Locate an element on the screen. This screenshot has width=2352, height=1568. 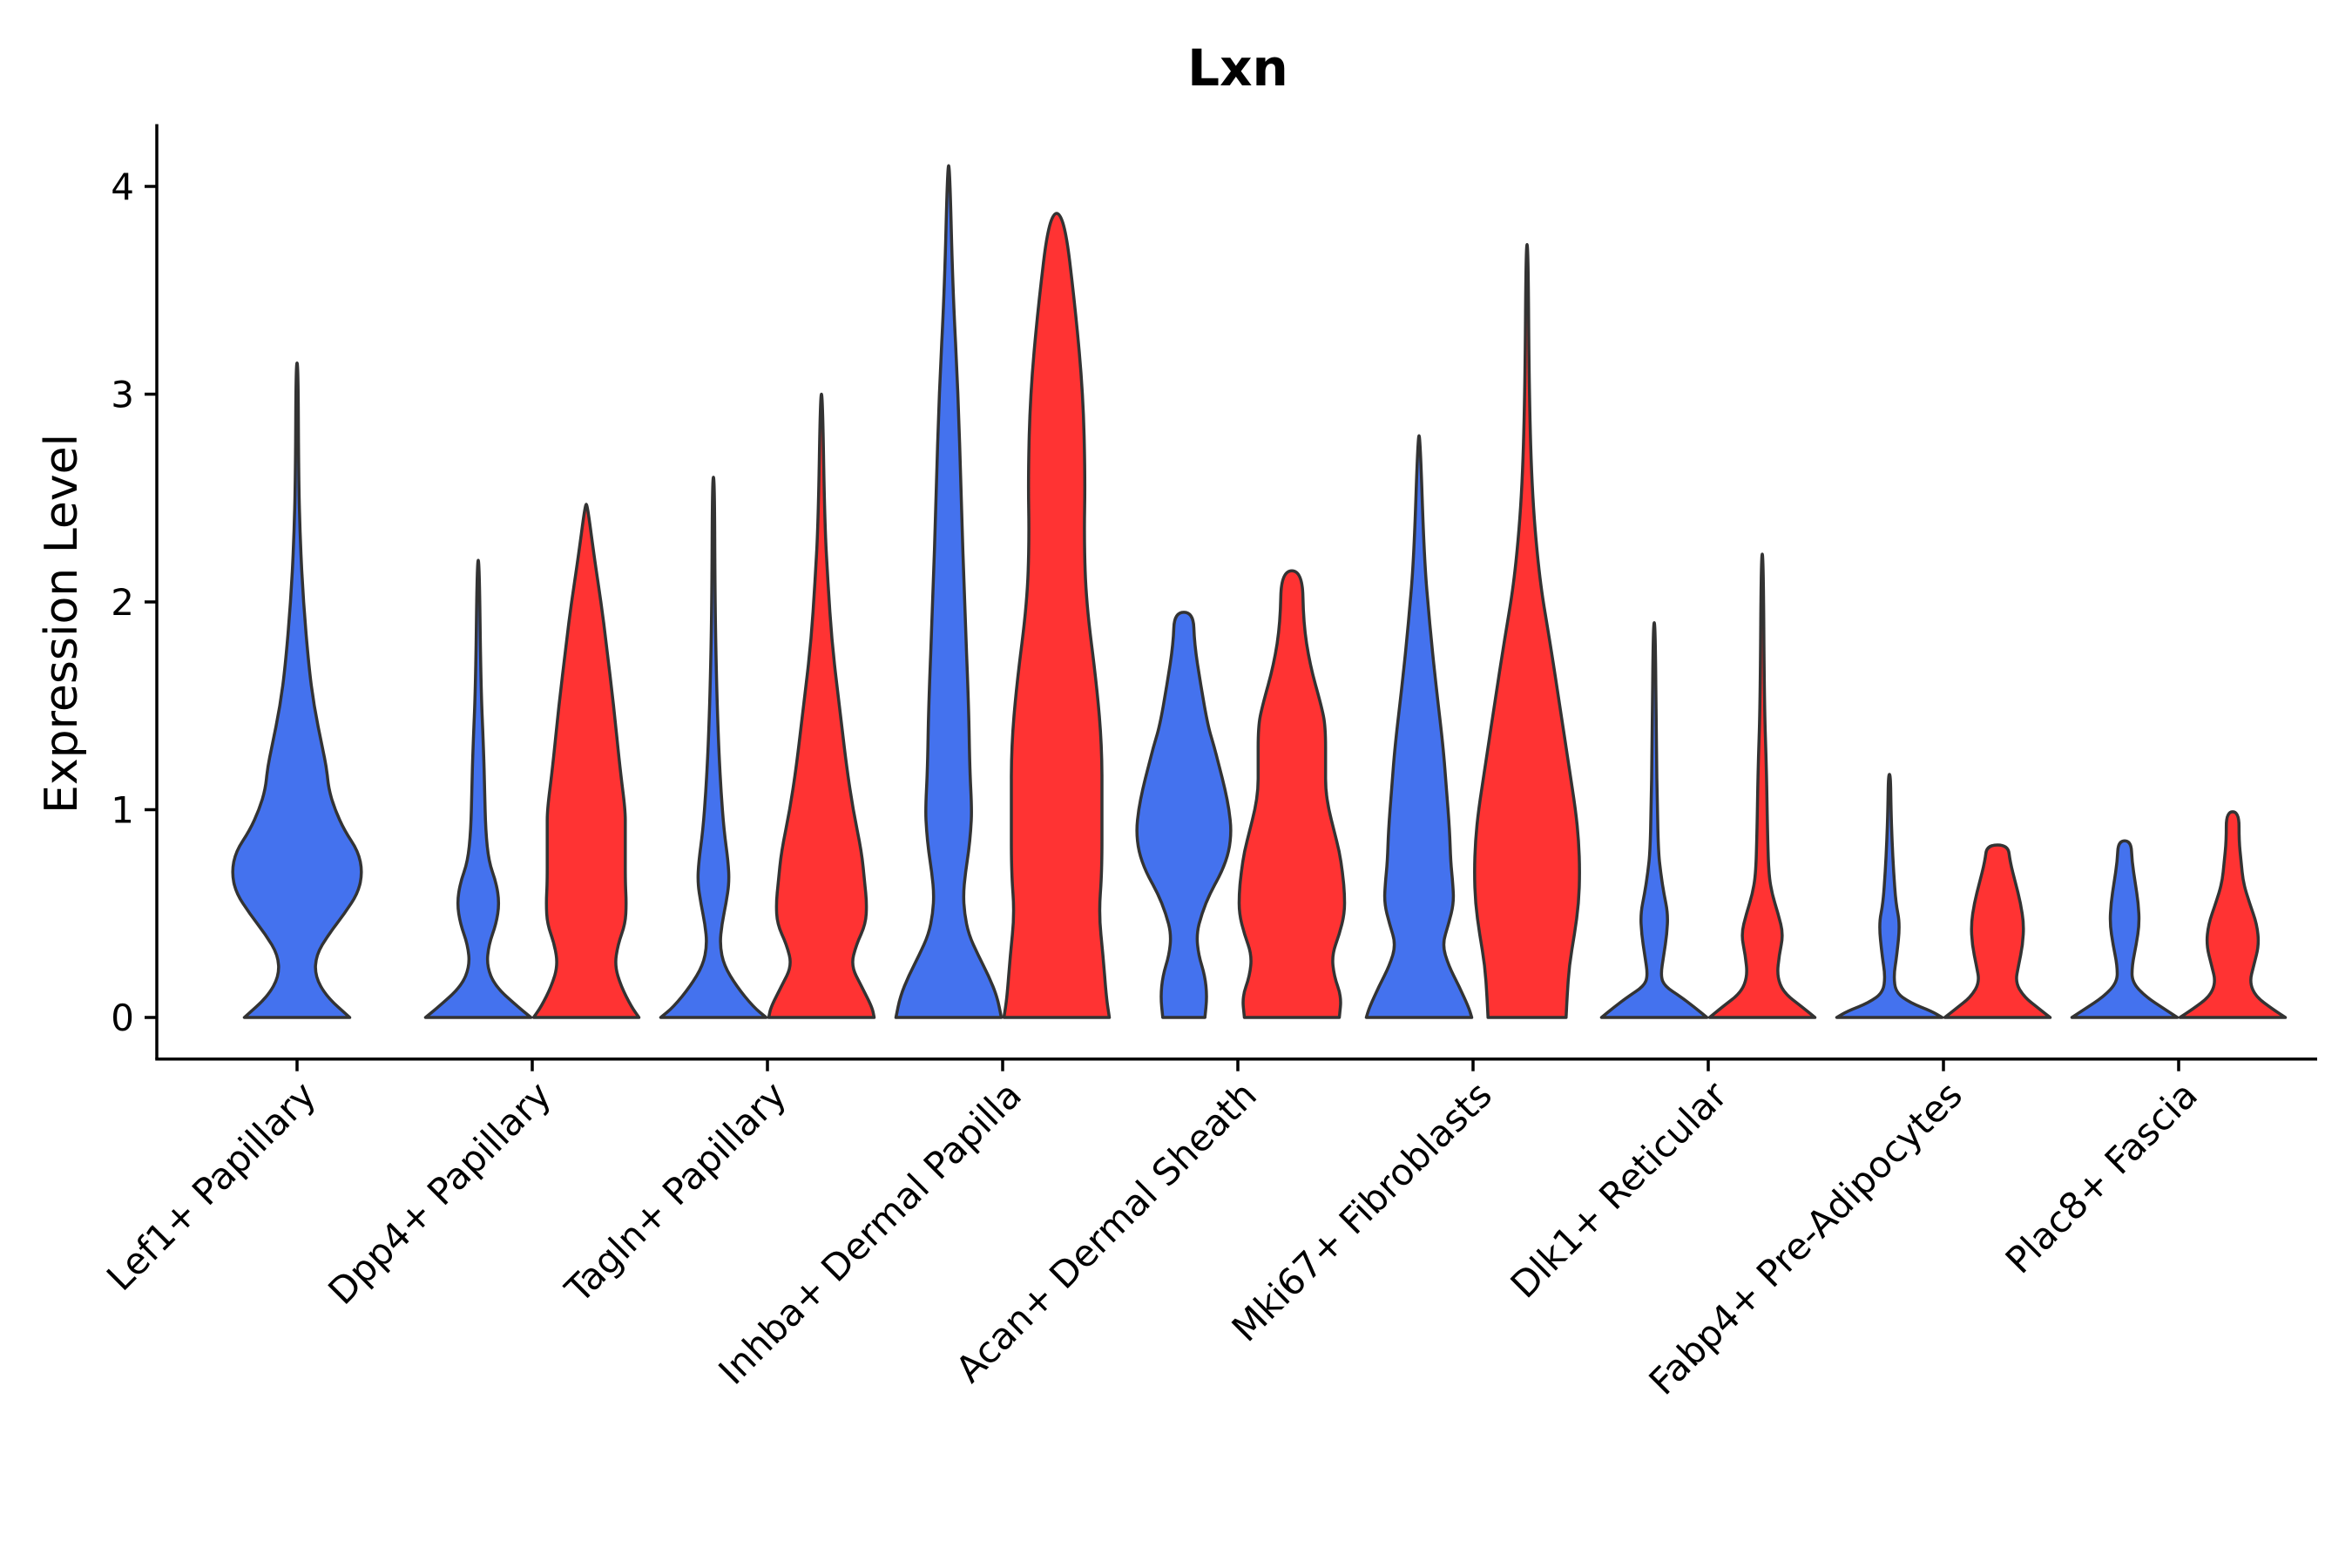
violin-group1-fabp4-pre-adipocytes is located at coordinates (1890, 896).